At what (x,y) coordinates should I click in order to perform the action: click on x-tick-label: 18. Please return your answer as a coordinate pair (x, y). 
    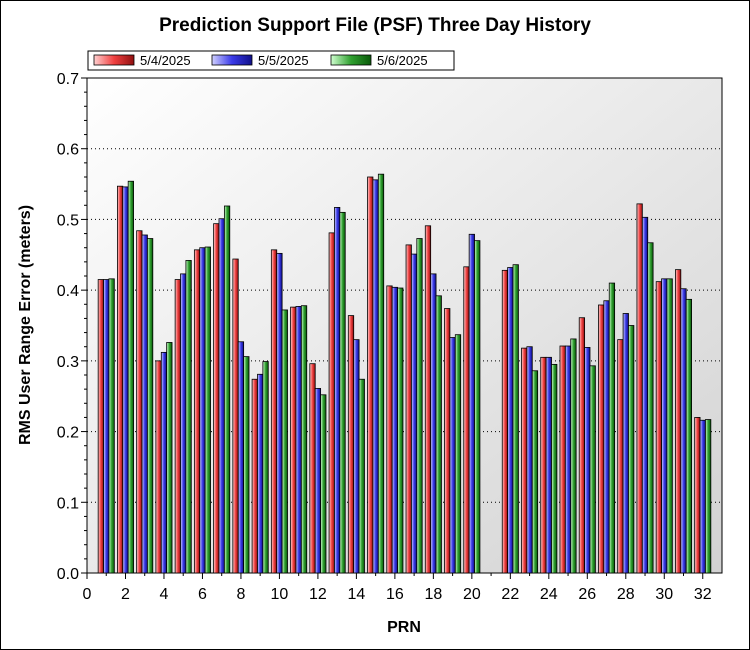
    Looking at the image, I should click on (433, 594).